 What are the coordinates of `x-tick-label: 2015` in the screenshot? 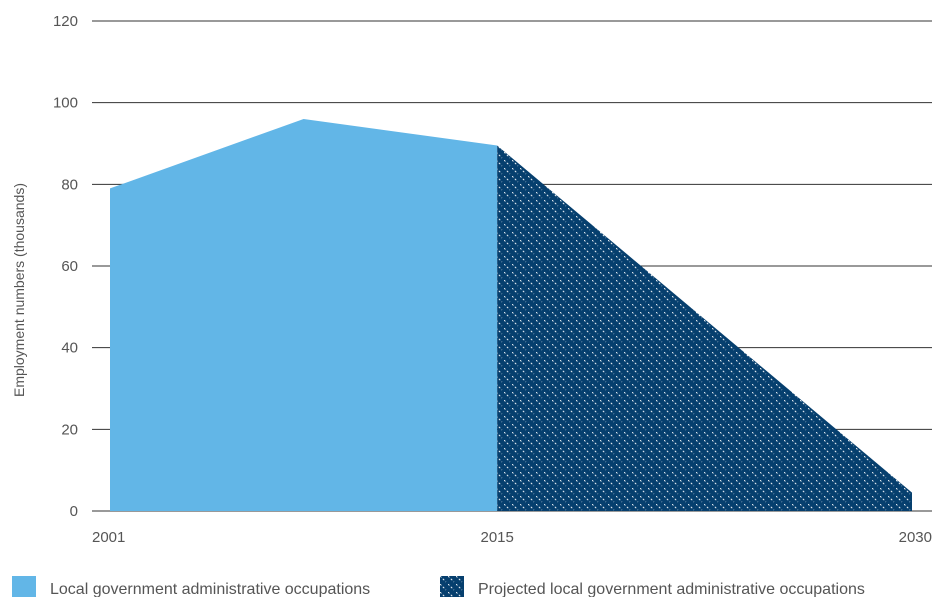 It's located at (496, 537).